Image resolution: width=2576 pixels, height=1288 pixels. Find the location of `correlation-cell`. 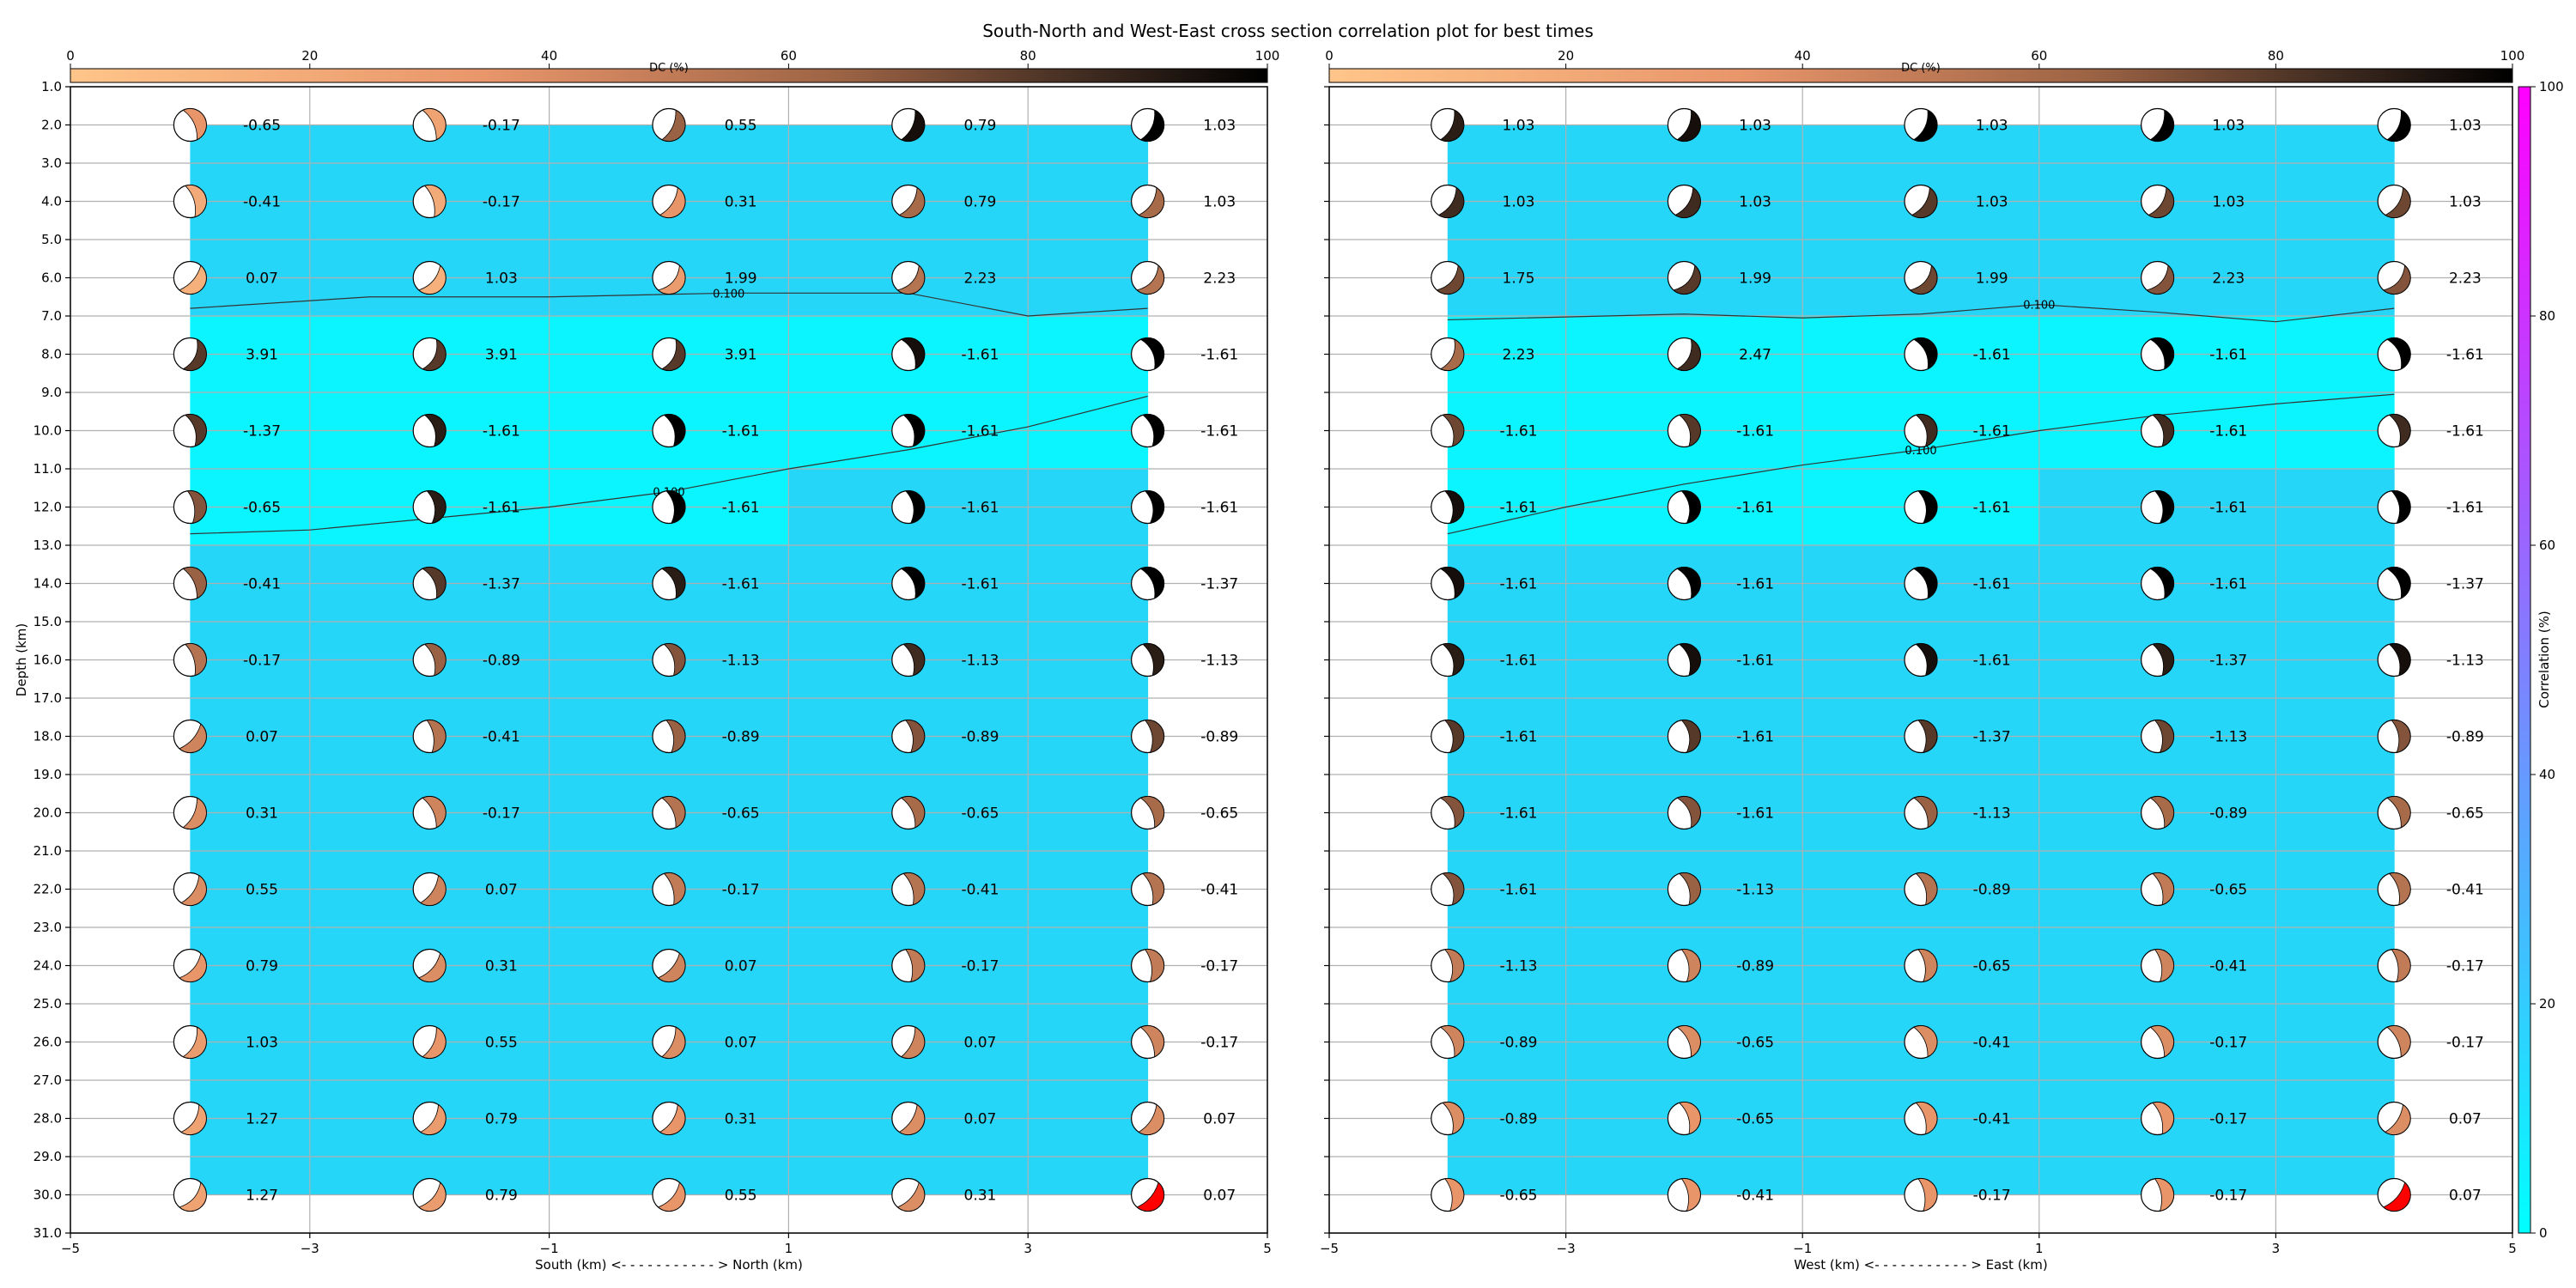

correlation-cell is located at coordinates (1089, 144).